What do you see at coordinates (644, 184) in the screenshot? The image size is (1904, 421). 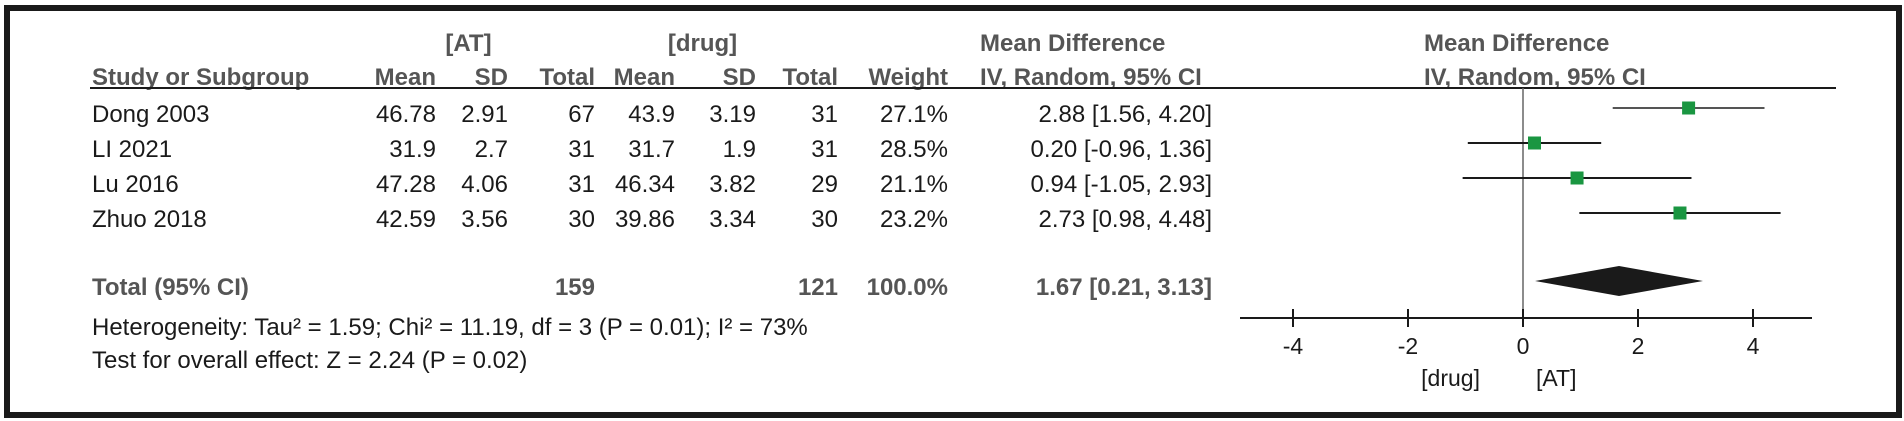 I see `mean2-value: 46.34` at bounding box center [644, 184].